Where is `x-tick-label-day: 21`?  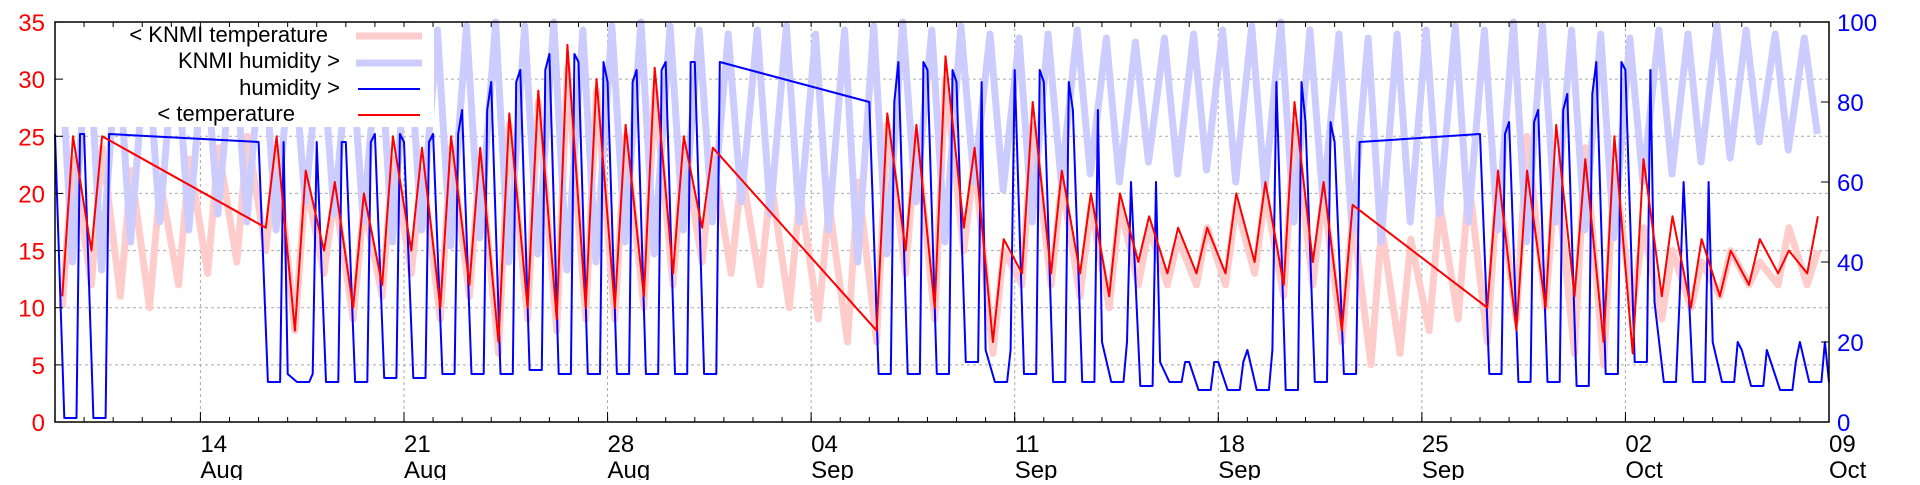
x-tick-label-day: 21 is located at coordinates (417, 444).